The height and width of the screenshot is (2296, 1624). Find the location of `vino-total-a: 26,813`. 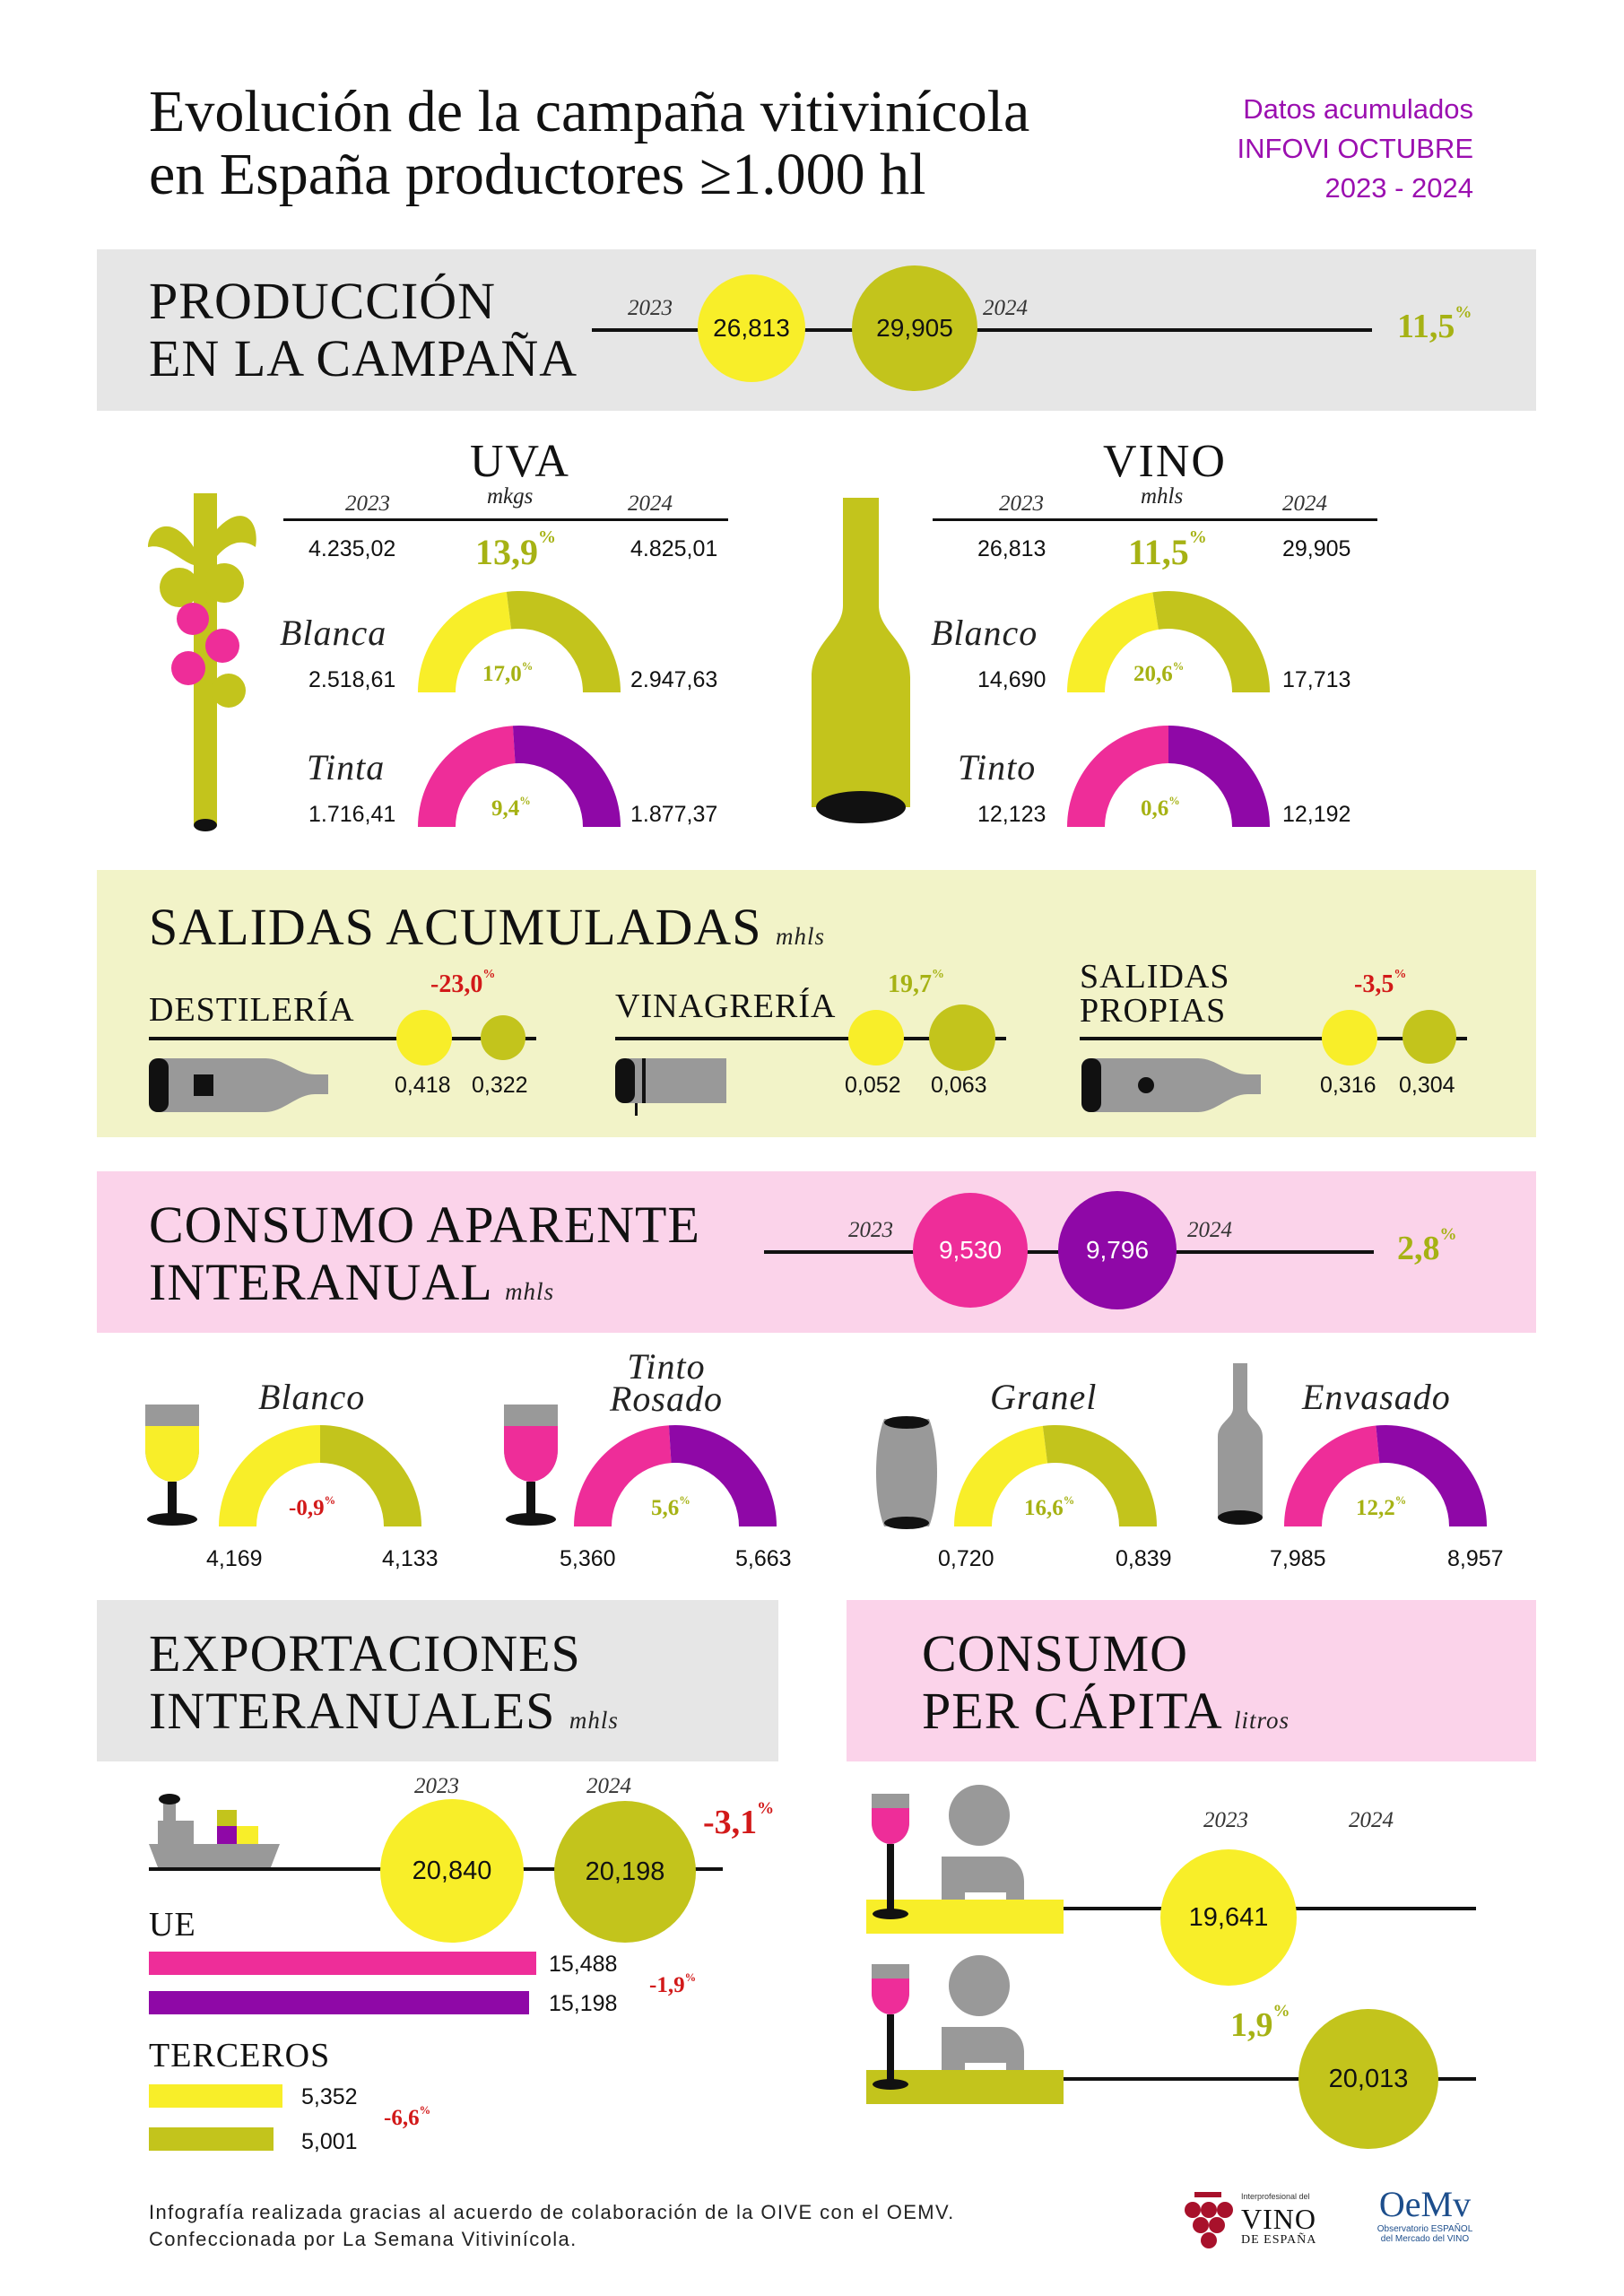

vino-total-a: 26,813 is located at coordinates (1011, 548).